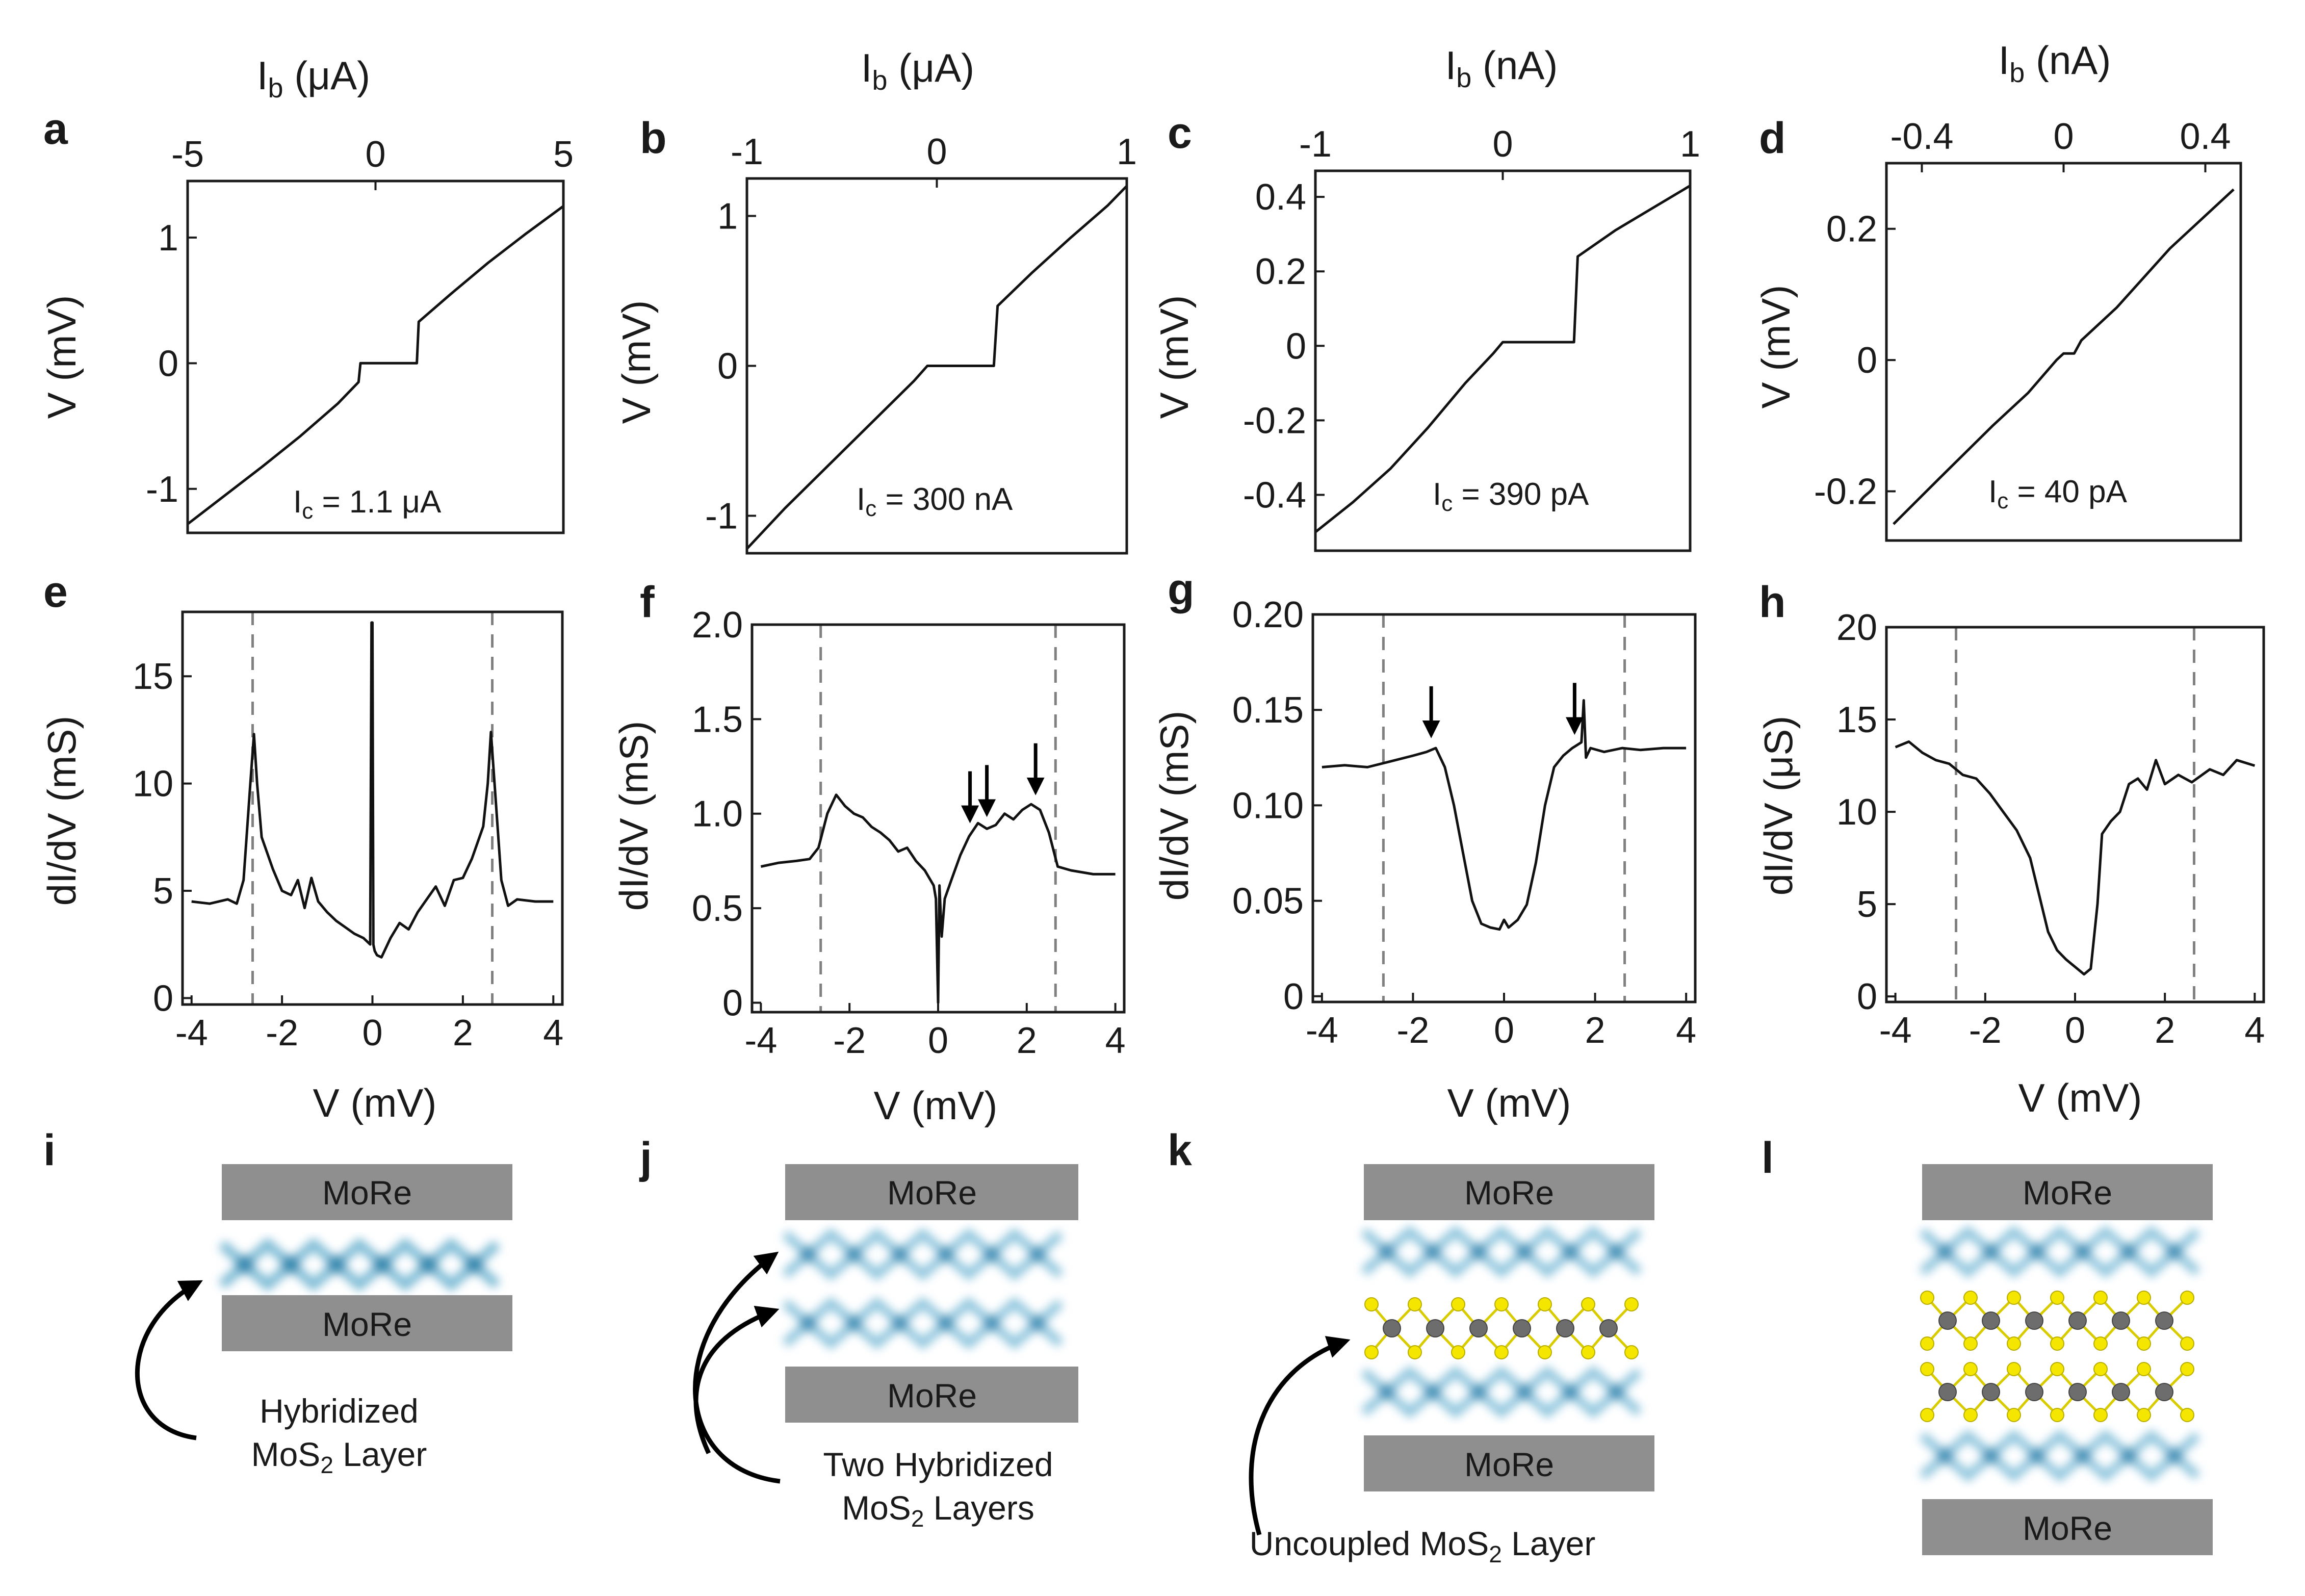 This screenshot has width=2305, height=1596. Describe the element at coordinates (1180, 133) in the screenshot. I see `panel-label-c: c` at that location.